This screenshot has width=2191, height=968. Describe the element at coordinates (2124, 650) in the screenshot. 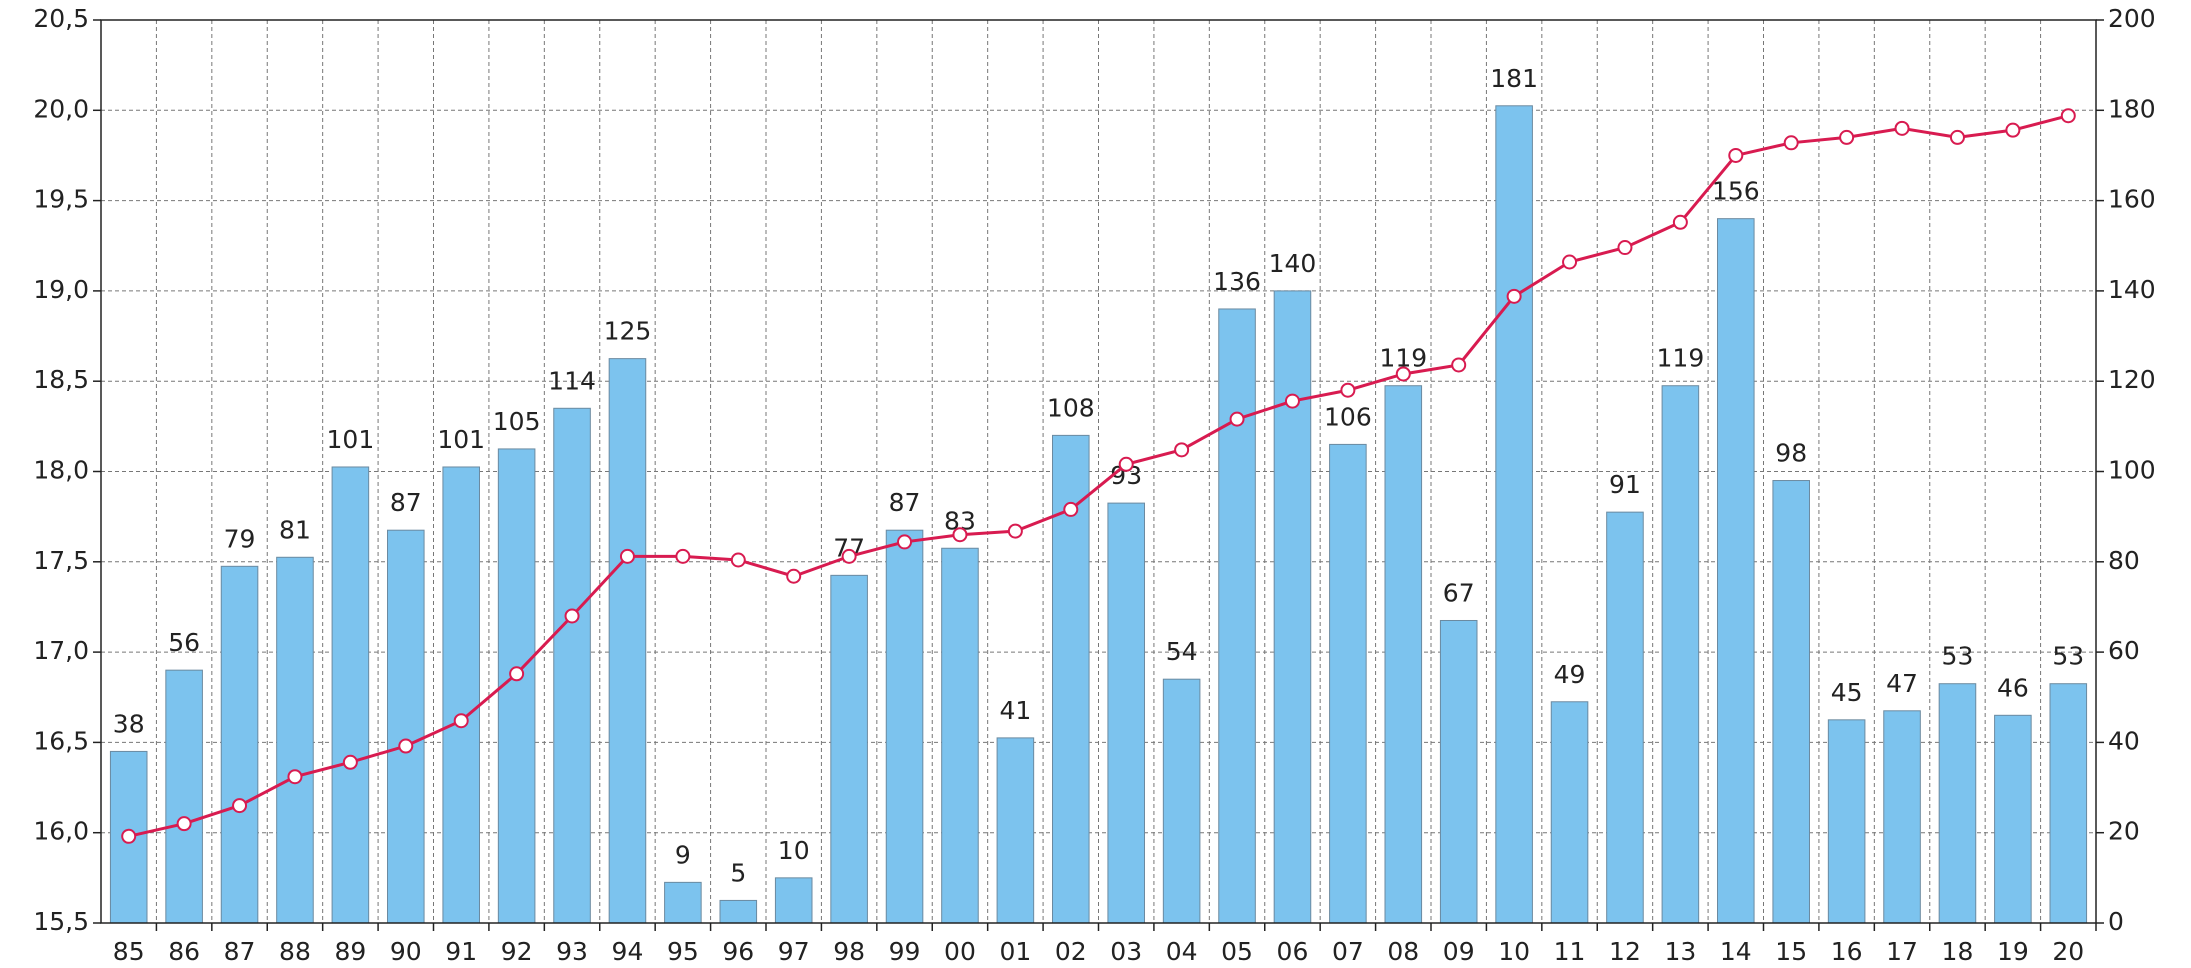

I see `y2-tick-label: 60` at that location.